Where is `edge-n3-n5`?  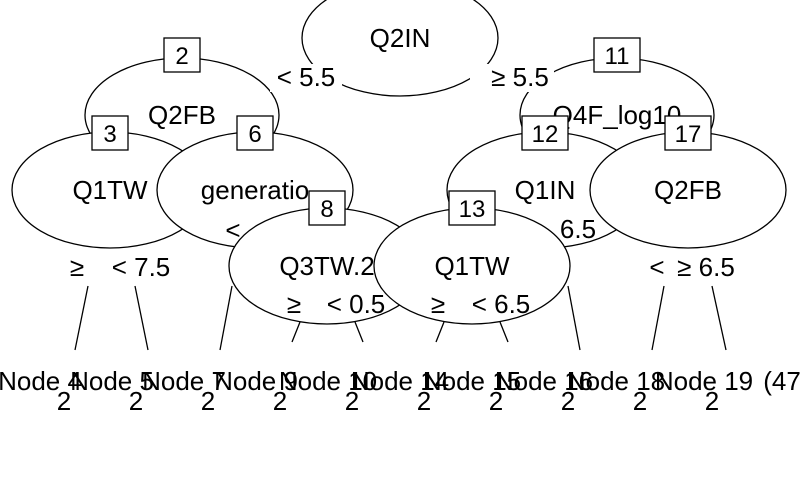
edge-n3-n5 is located at coordinates (141, 318).